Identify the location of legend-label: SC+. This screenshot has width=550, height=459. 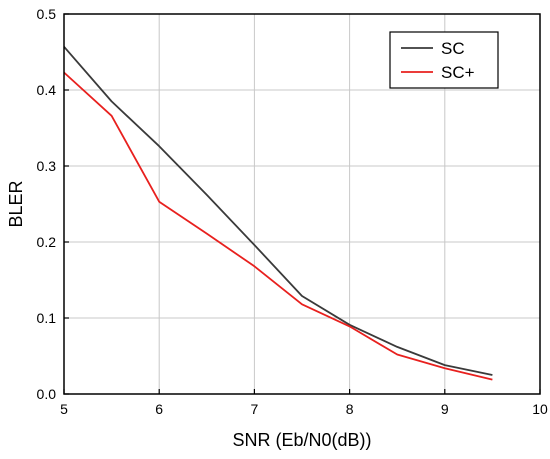
(458, 72).